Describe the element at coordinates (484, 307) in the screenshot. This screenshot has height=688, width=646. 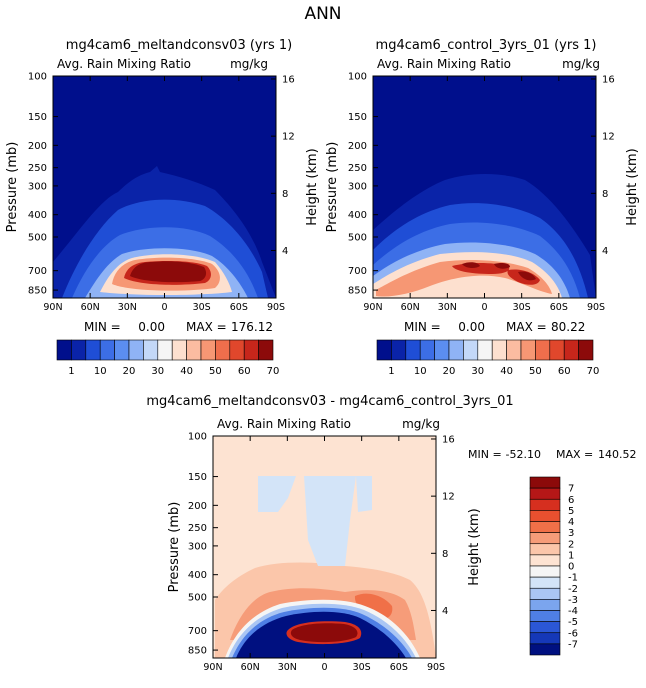
I see `x-tick-label: 0` at that location.